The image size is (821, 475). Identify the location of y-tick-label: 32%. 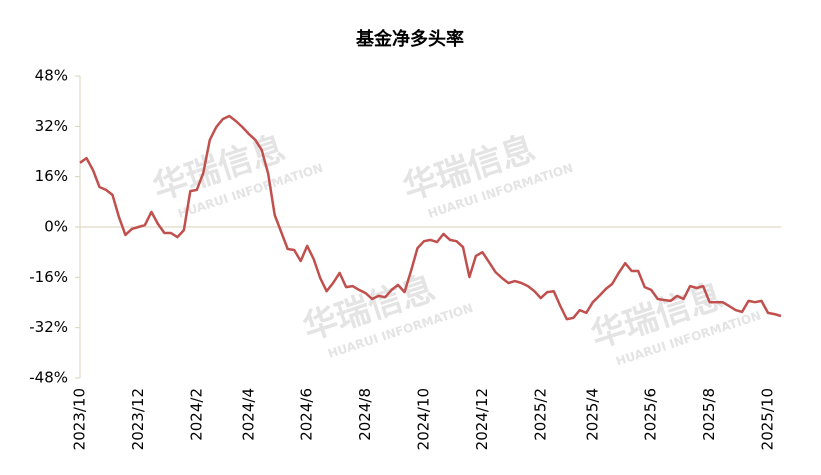
(51, 126).